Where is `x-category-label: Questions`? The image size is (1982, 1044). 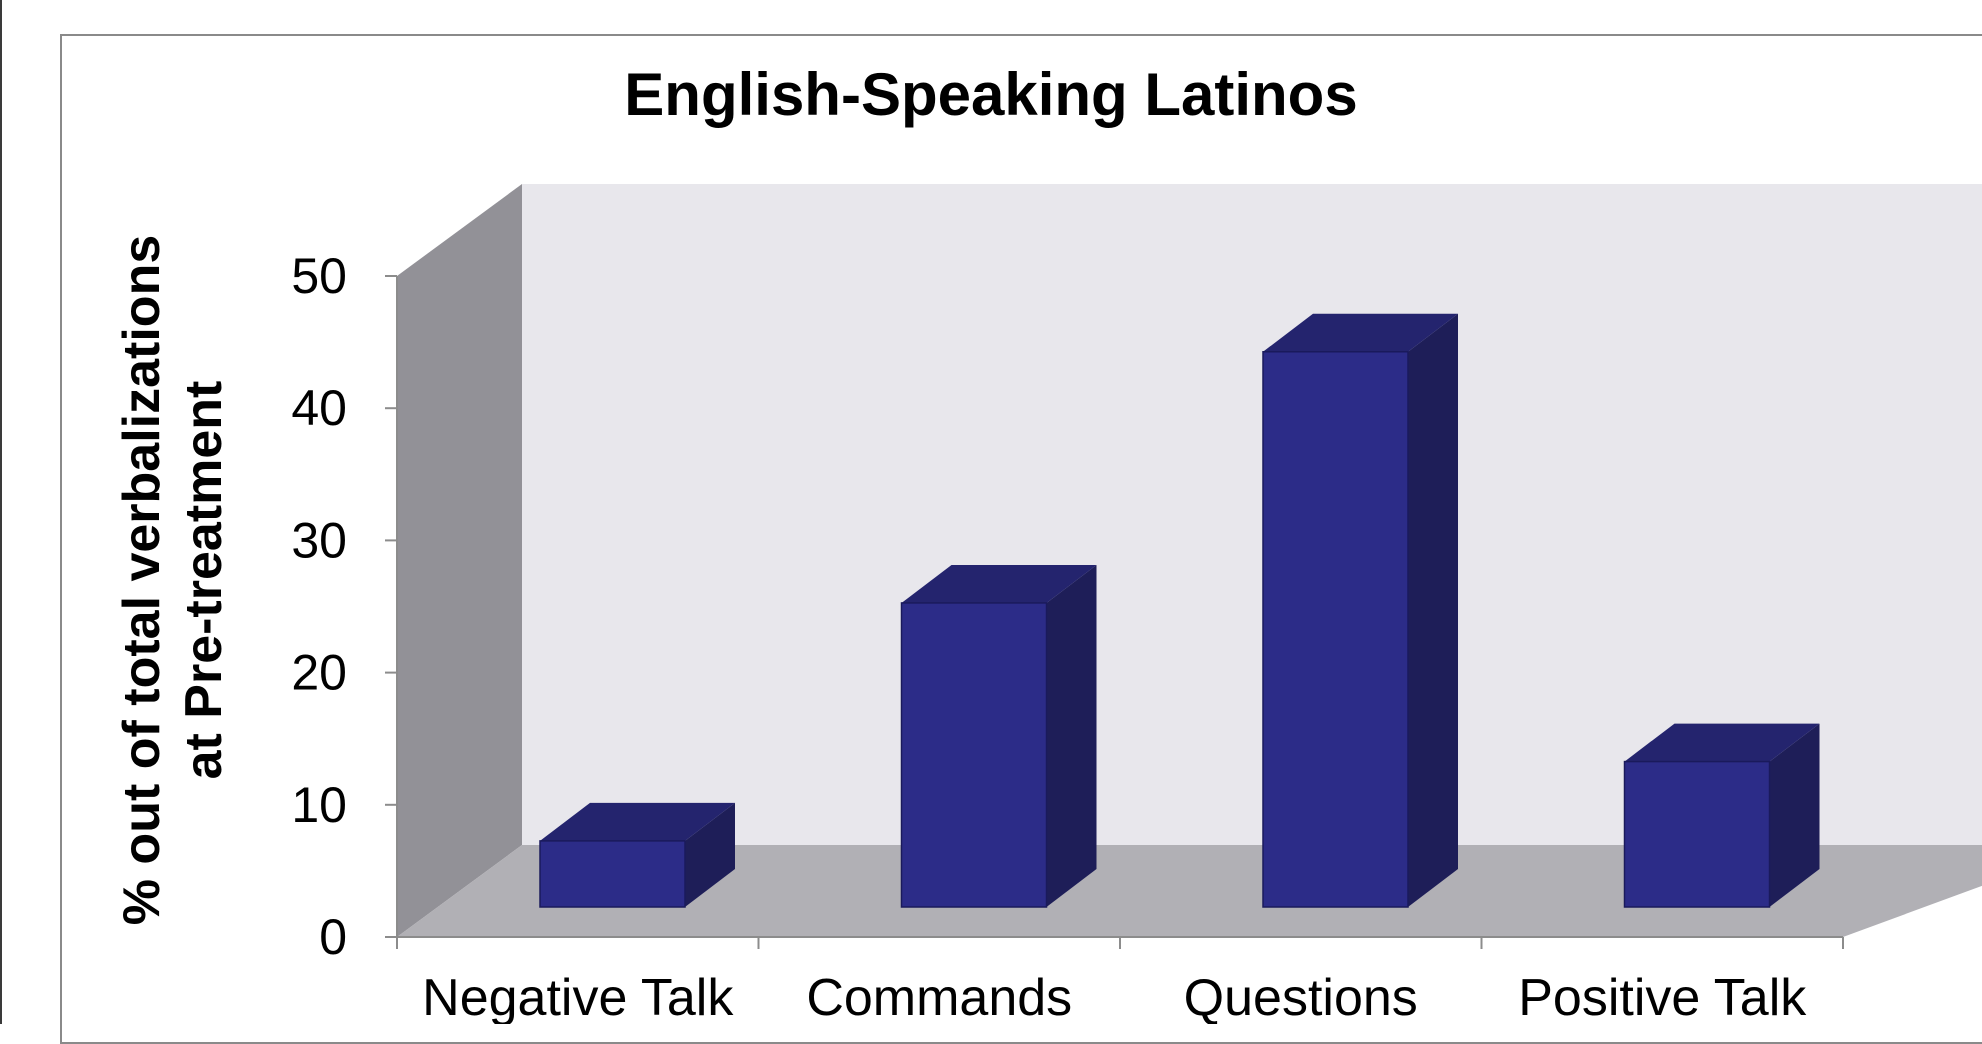
x-category-label: Questions is located at coordinates (1301, 996).